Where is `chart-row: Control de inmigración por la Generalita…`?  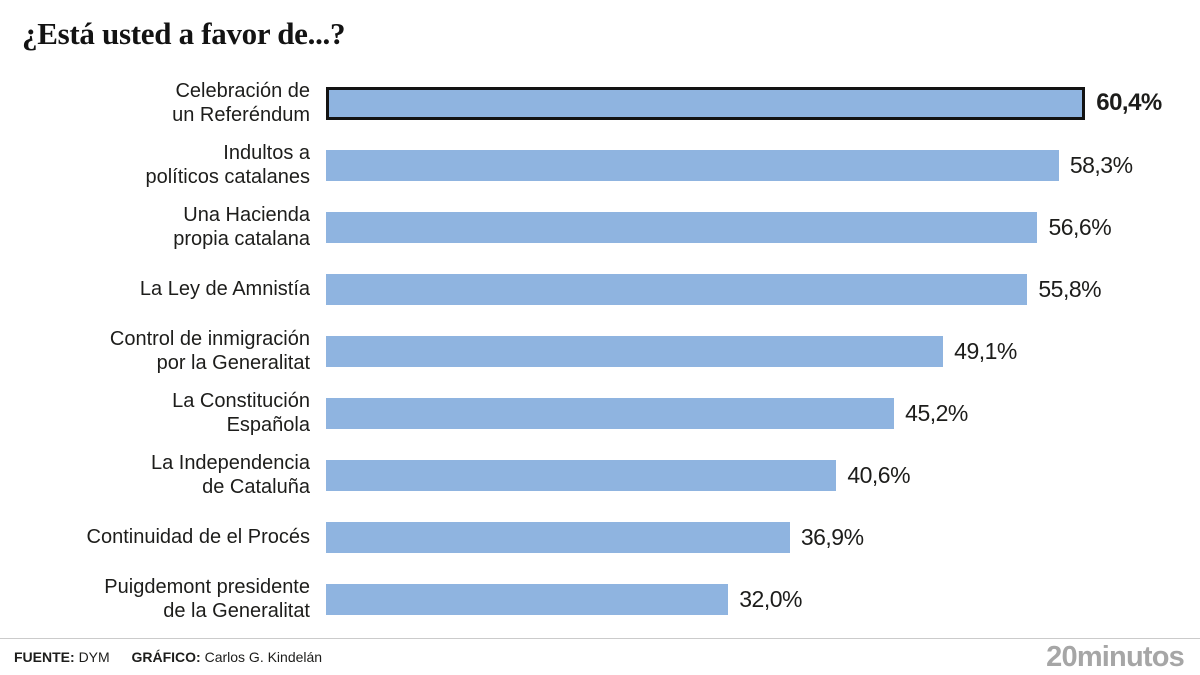
chart-row: Control de inmigración por la Generalita… is located at coordinates (600, 351).